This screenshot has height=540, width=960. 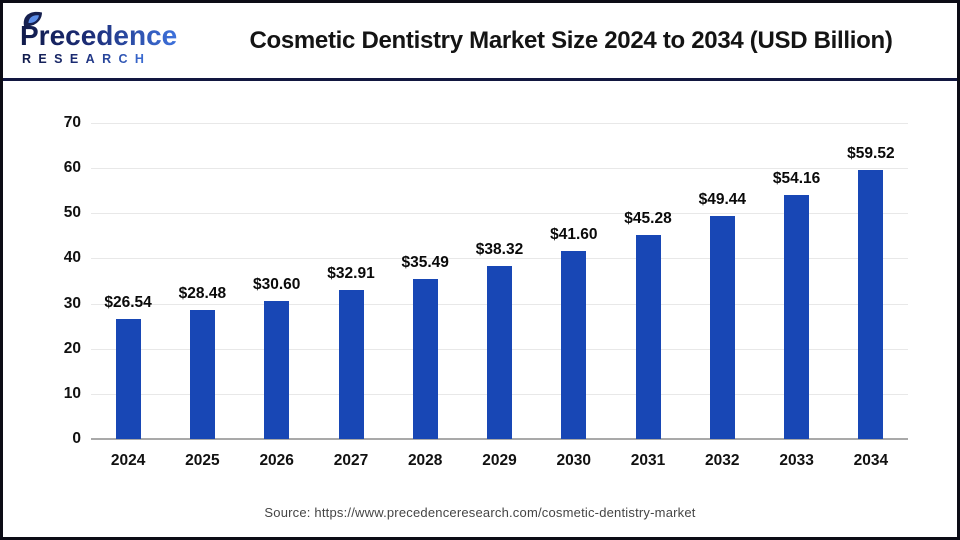 What do you see at coordinates (871, 304) in the screenshot?
I see `bar-2034` at bounding box center [871, 304].